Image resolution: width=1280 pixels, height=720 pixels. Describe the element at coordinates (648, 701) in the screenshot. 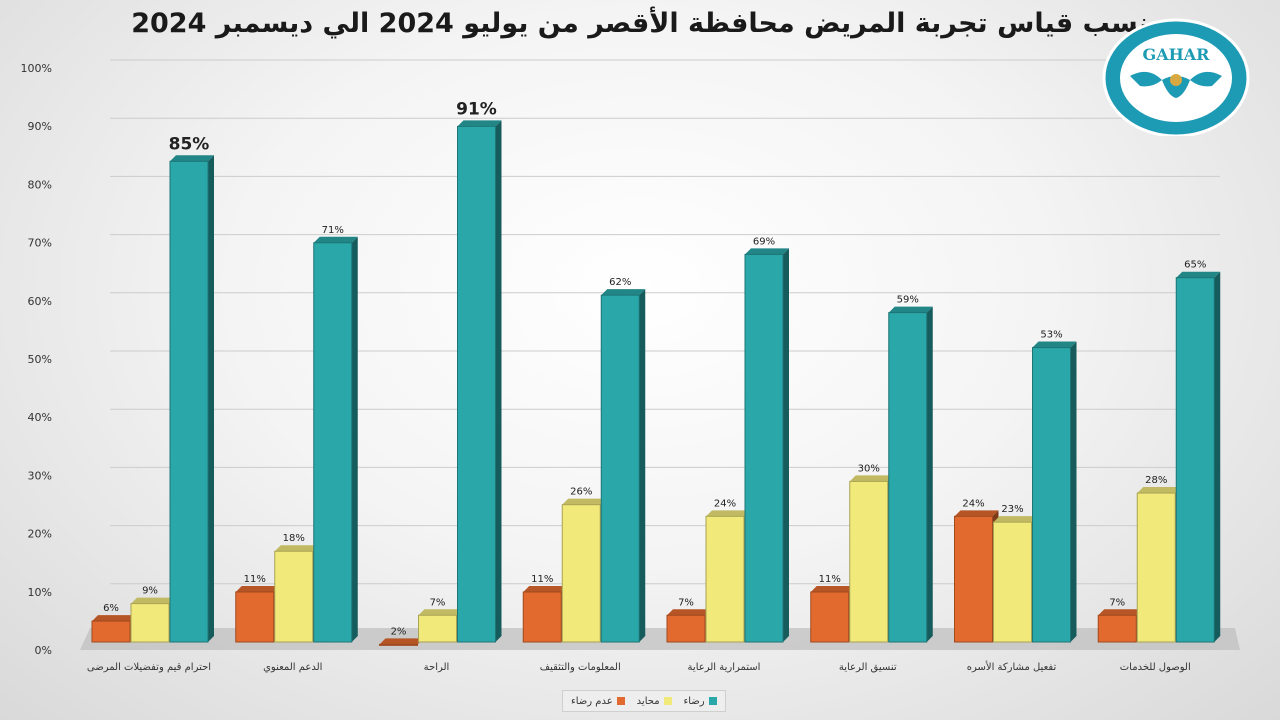

I see `legend-label-neutral: محايد` at that location.